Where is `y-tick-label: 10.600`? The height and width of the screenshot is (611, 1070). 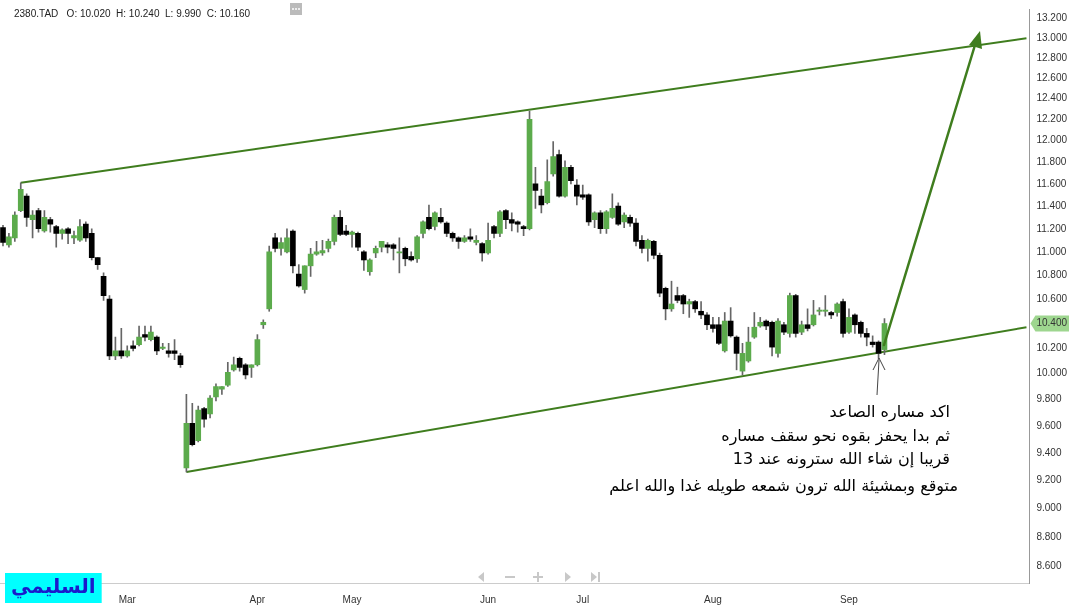
y-tick-label: 10.600 is located at coordinates (1052, 298).